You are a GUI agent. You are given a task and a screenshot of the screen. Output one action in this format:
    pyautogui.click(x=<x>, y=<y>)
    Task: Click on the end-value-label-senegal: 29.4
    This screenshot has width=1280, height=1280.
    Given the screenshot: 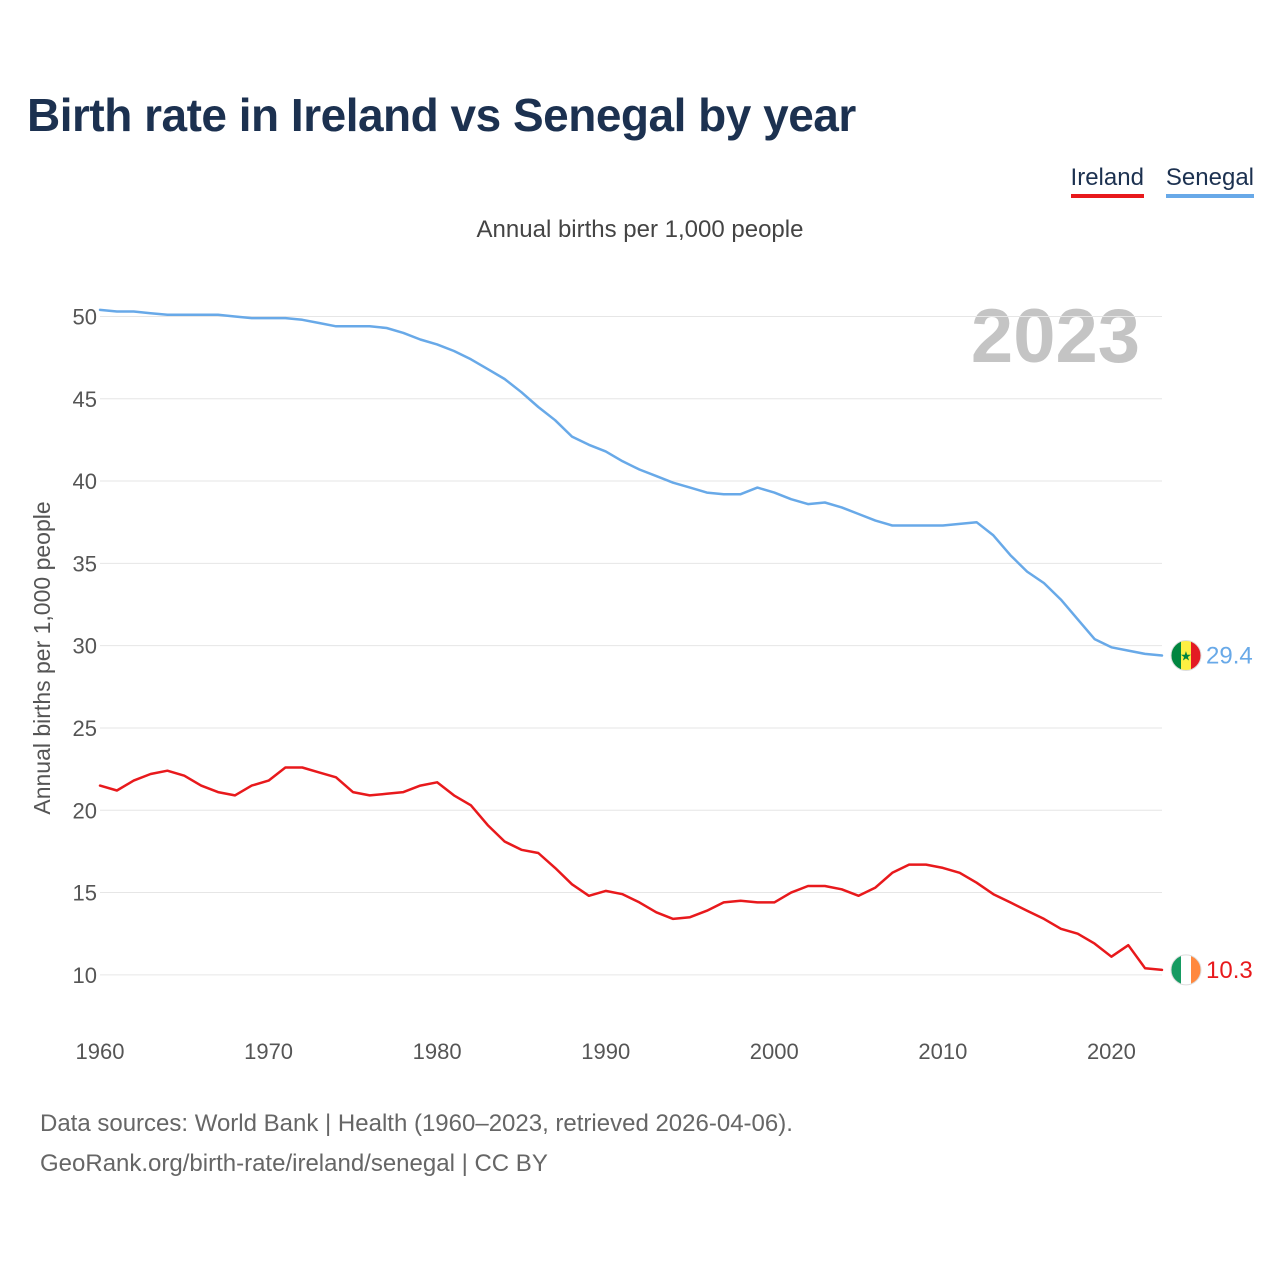 What is the action you would take?
    pyautogui.click(x=1229, y=656)
    